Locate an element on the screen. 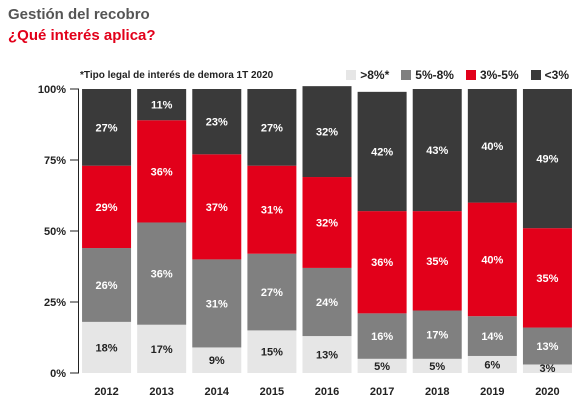 This screenshot has width=581, height=404. bar-value-label: 26% is located at coordinates (107, 286).